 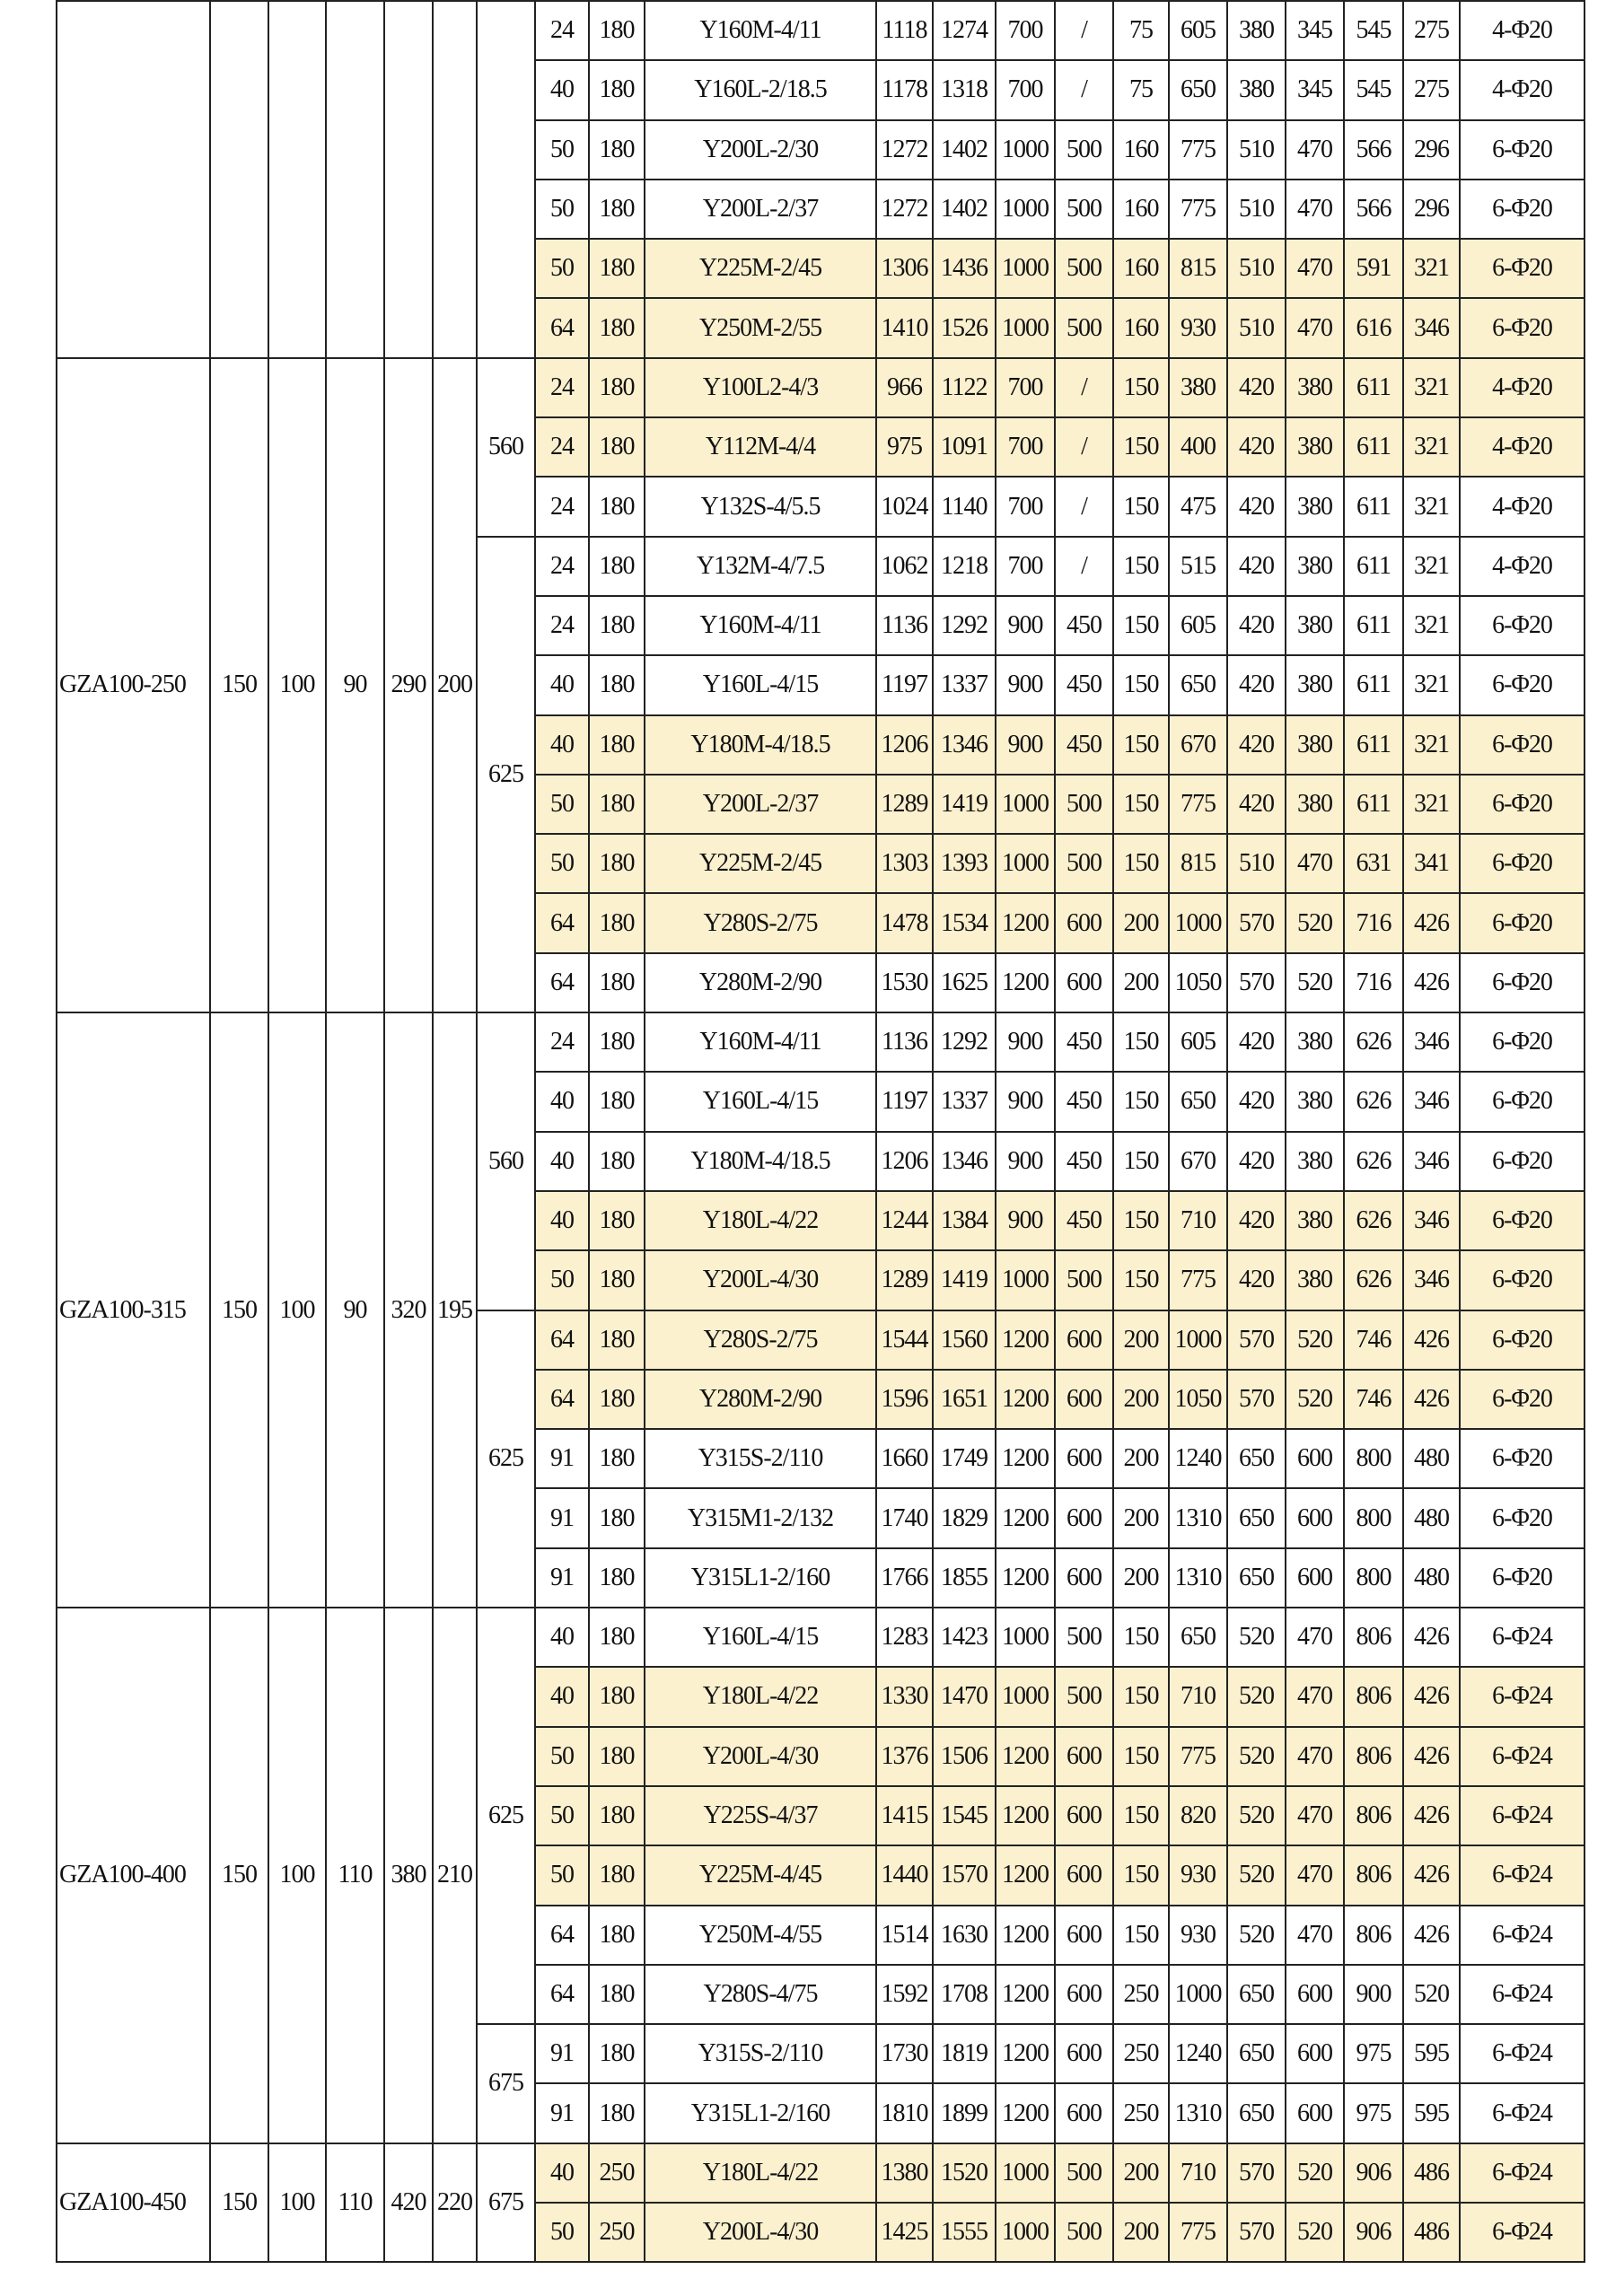 I want to click on motor-model-cell: Y280S-2/75, so click(x=760, y=923).